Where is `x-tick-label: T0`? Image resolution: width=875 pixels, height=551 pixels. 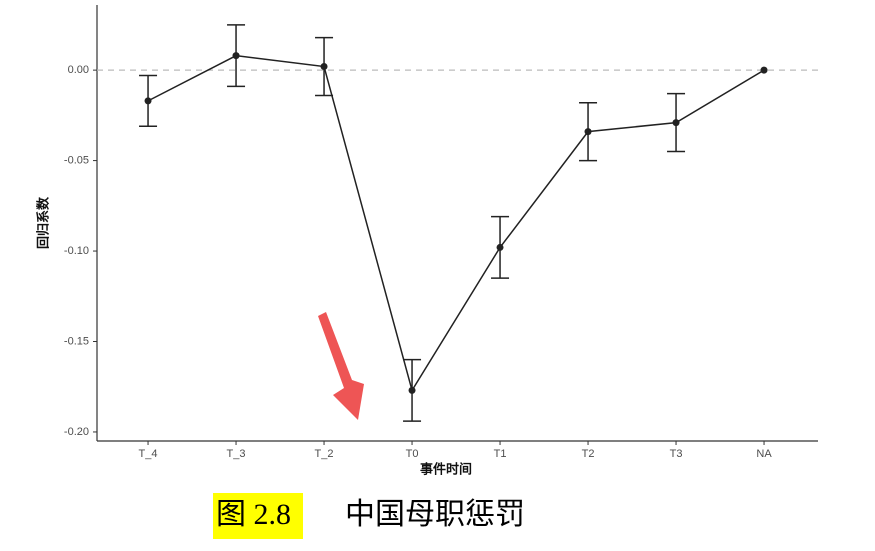 x-tick-label: T0 is located at coordinates (412, 454).